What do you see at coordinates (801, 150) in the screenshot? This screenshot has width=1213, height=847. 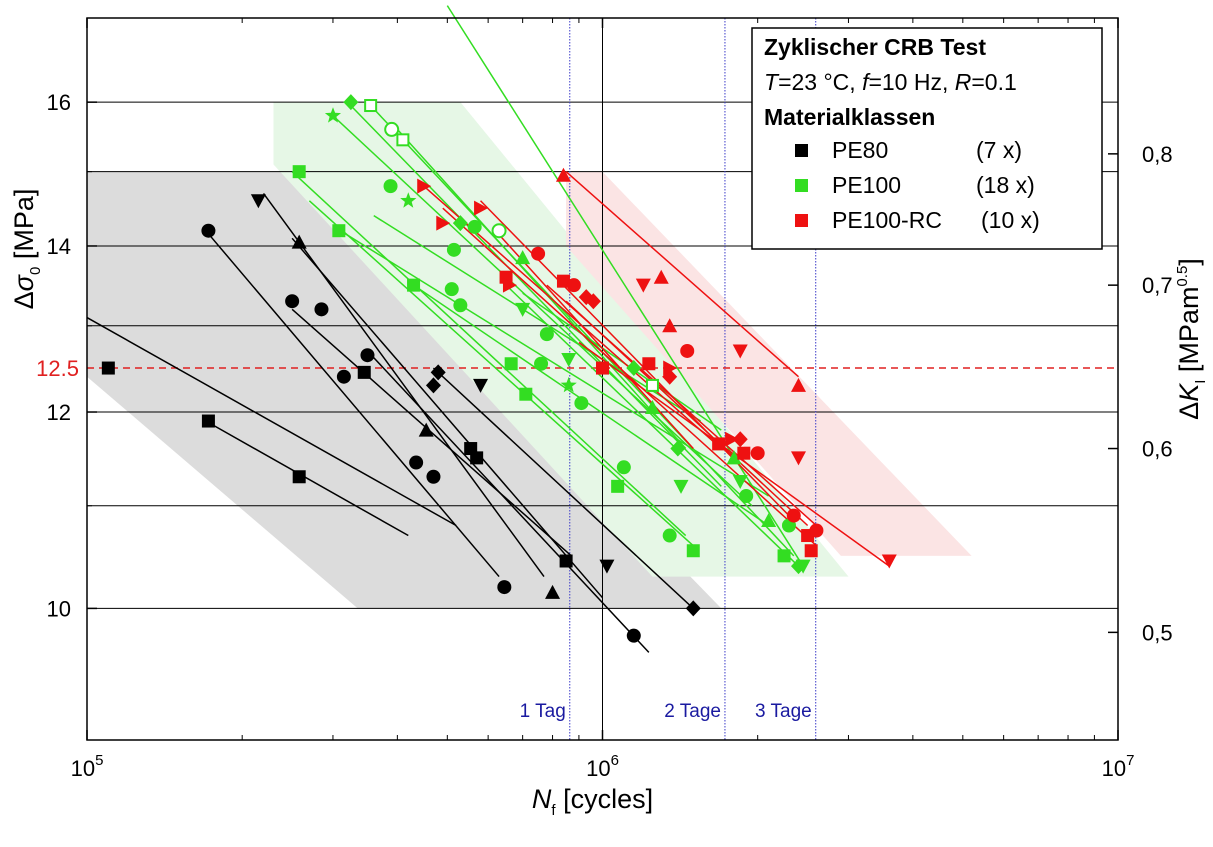 I see `legend-swatch-pe80` at bounding box center [801, 150].